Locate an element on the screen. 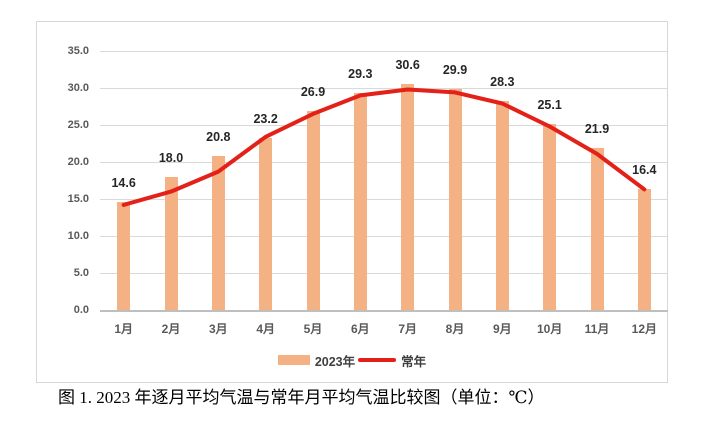 Image resolution: width=709 pixels, height=435 pixels. figure-caption: 图 1. 2023 年逐月平均气温与常年月平均气温比较图（单位：℃） is located at coordinates (301, 397).